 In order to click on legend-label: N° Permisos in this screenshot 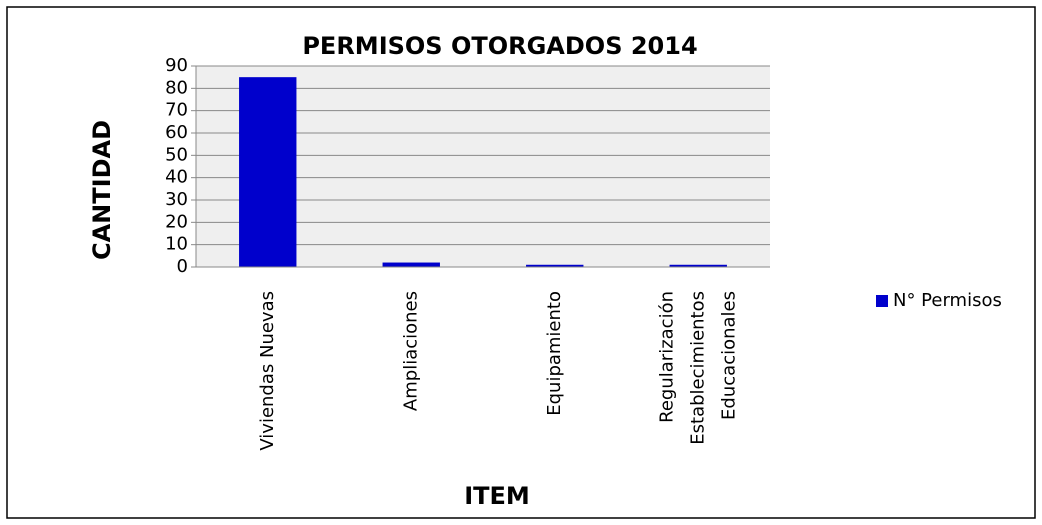, I will do `click(947, 300)`.